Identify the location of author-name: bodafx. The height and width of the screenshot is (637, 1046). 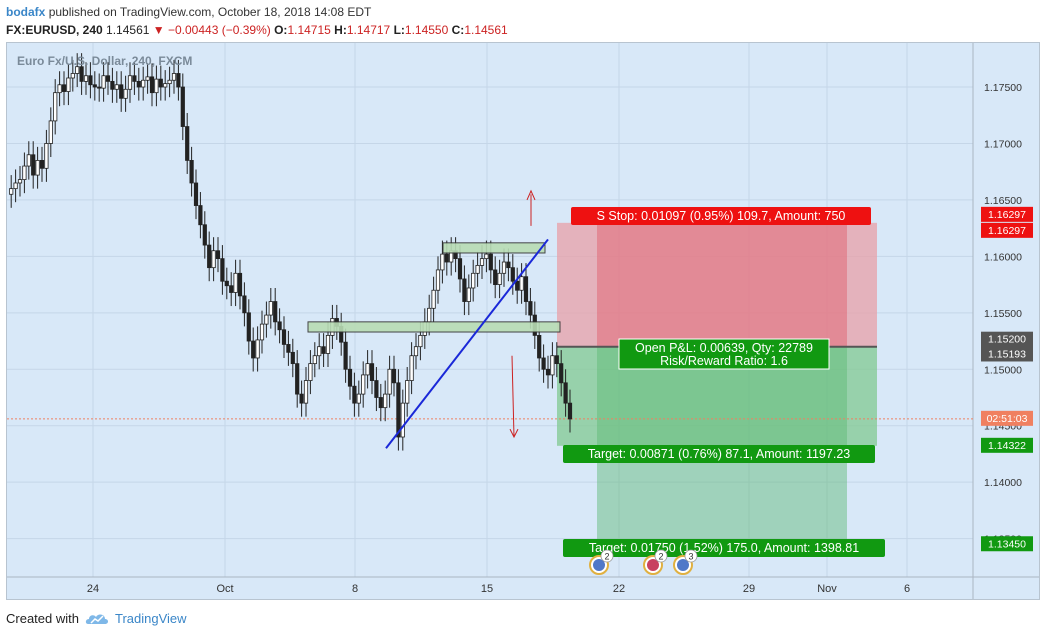
(26, 12).